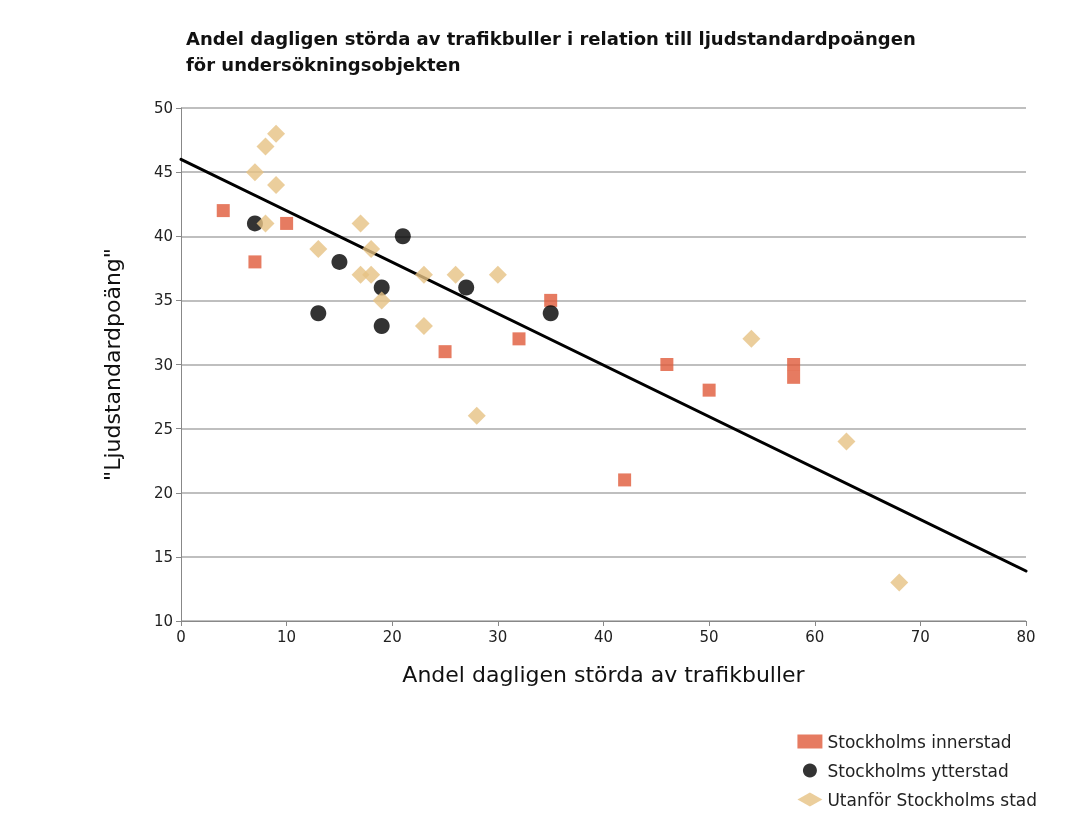  Describe the element at coordinates (918, 770) in the screenshot. I see `legend-label: Stockholms ytterstad` at that location.